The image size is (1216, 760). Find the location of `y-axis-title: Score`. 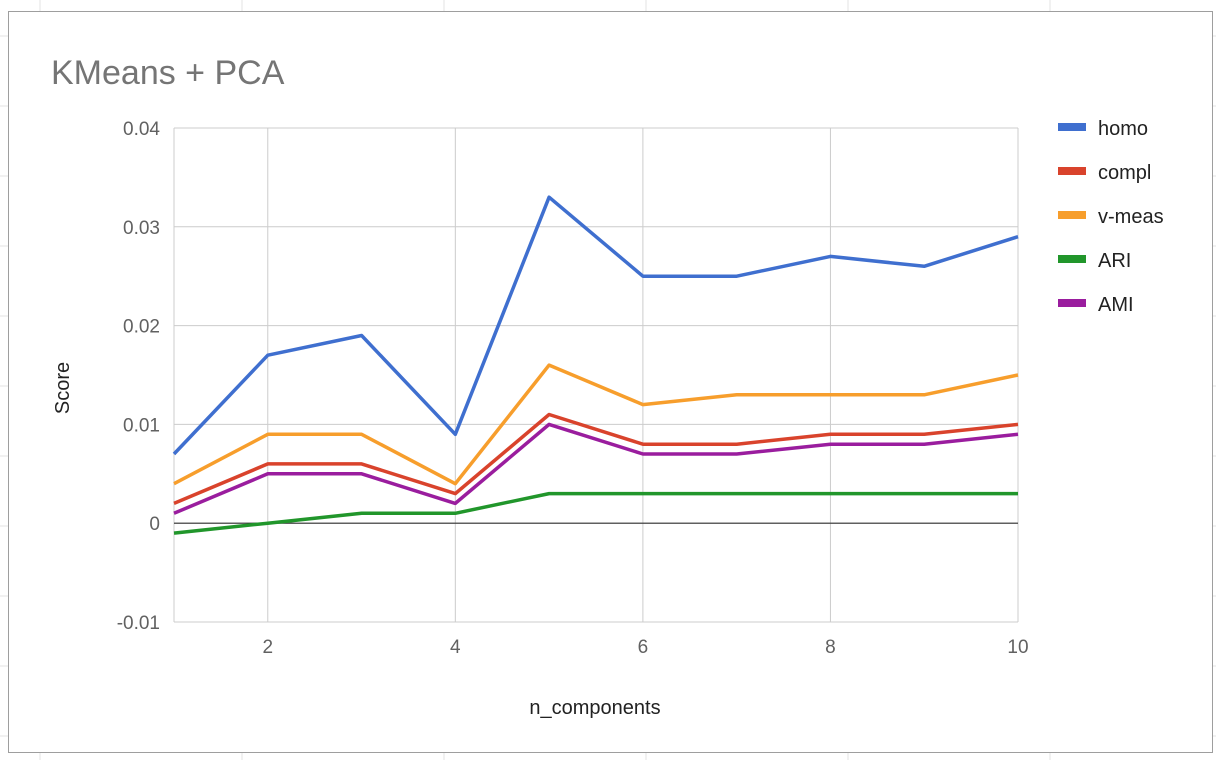

y-axis-title: Score is located at coordinates (63, 388).